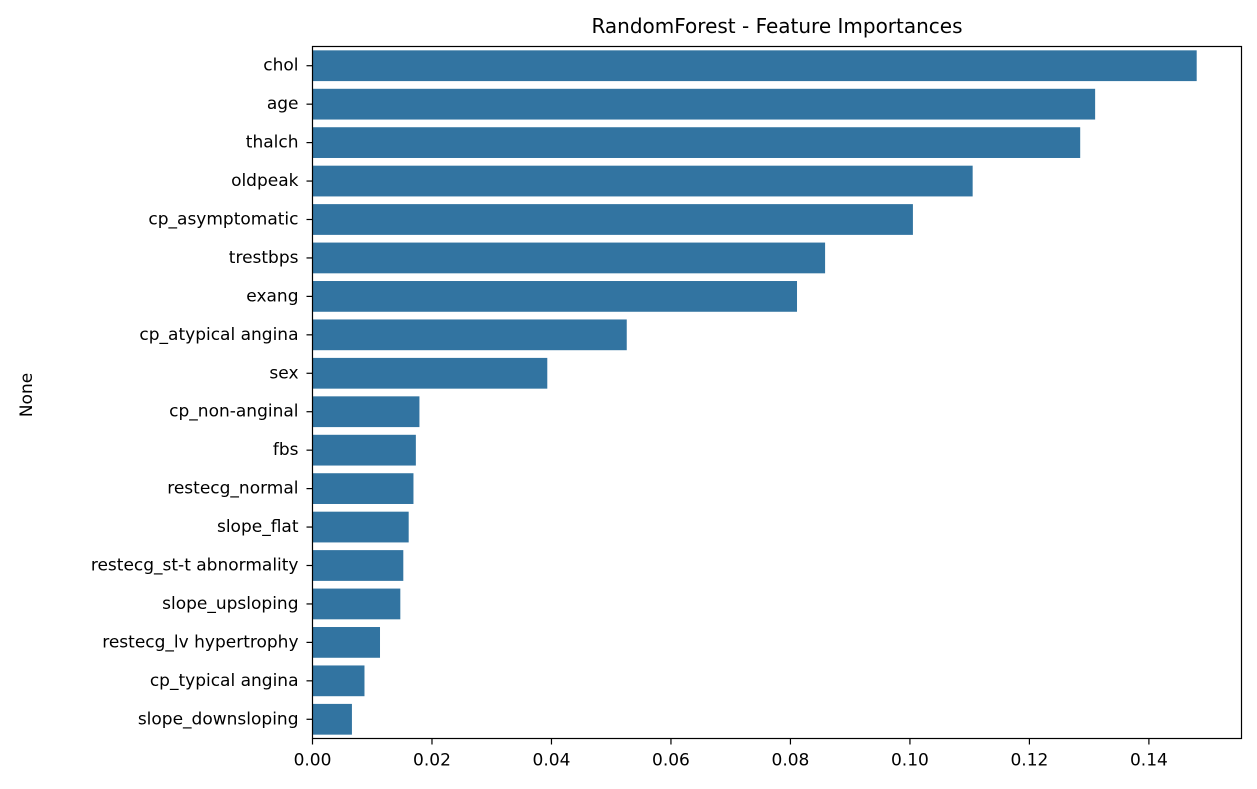 This screenshot has width=1257, height=789. Describe the element at coordinates (283, 373) in the screenshot. I see `y-tick-label: sex` at that location.